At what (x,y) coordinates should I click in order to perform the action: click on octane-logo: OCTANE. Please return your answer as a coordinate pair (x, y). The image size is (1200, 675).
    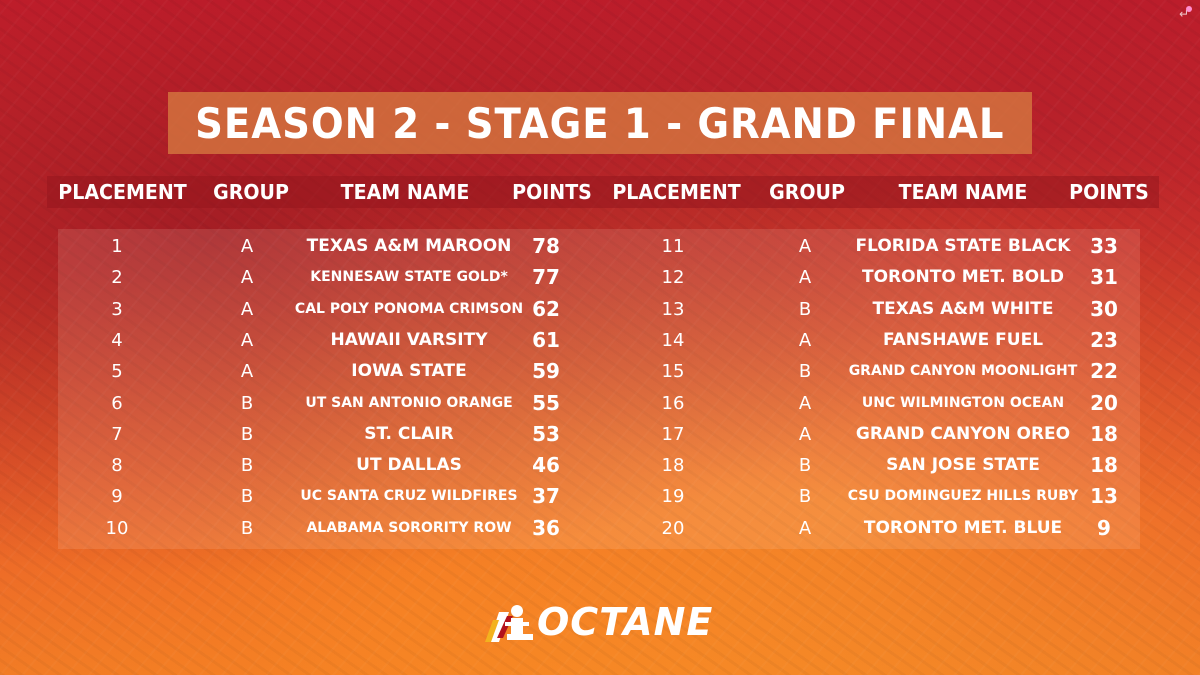
    Looking at the image, I should click on (598, 622).